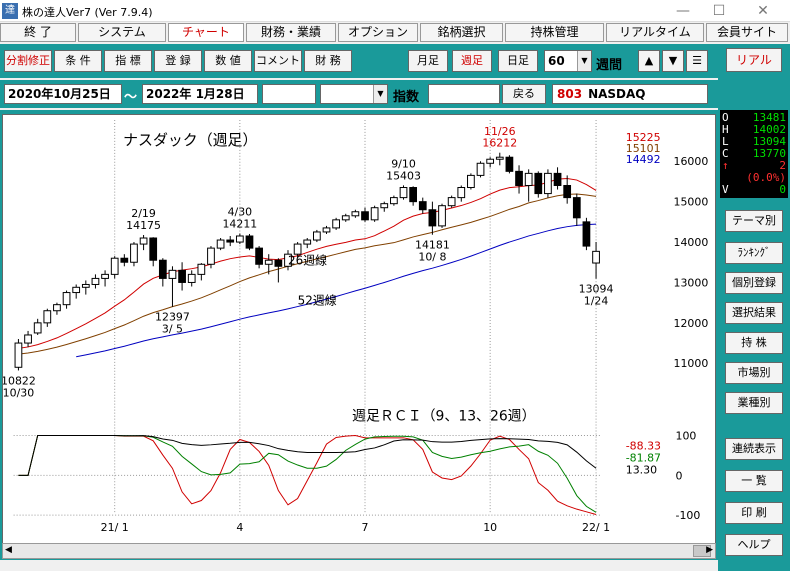 The image size is (790, 571). What do you see at coordinates (747, 32) in the screenshot?
I see `menu-tab: 会員サイト` at bounding box center [747, 32].